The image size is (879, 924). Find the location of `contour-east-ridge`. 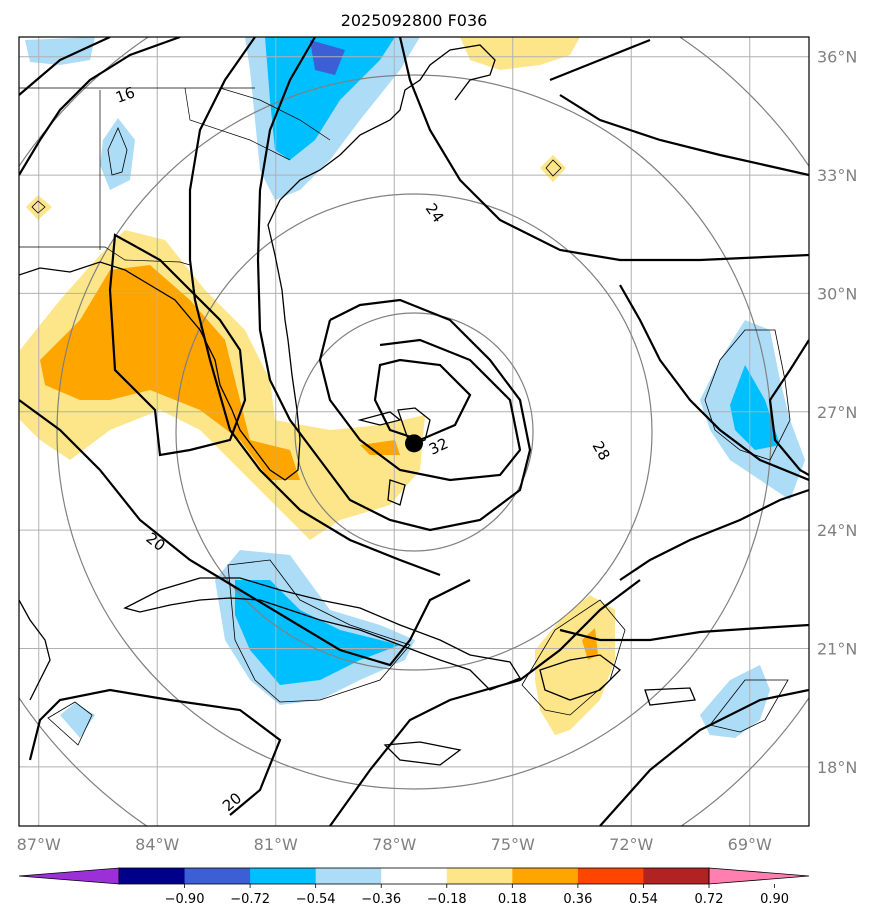

contour-east-ridge is located at coordinates (600, 60).